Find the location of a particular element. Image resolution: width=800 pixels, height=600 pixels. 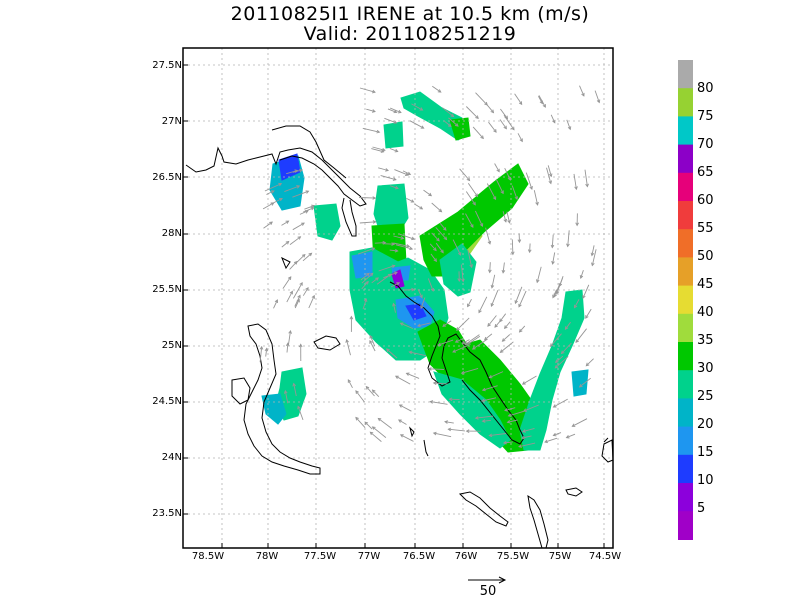

colorbar-label-25: 25 is located at coordinates (705, 396).